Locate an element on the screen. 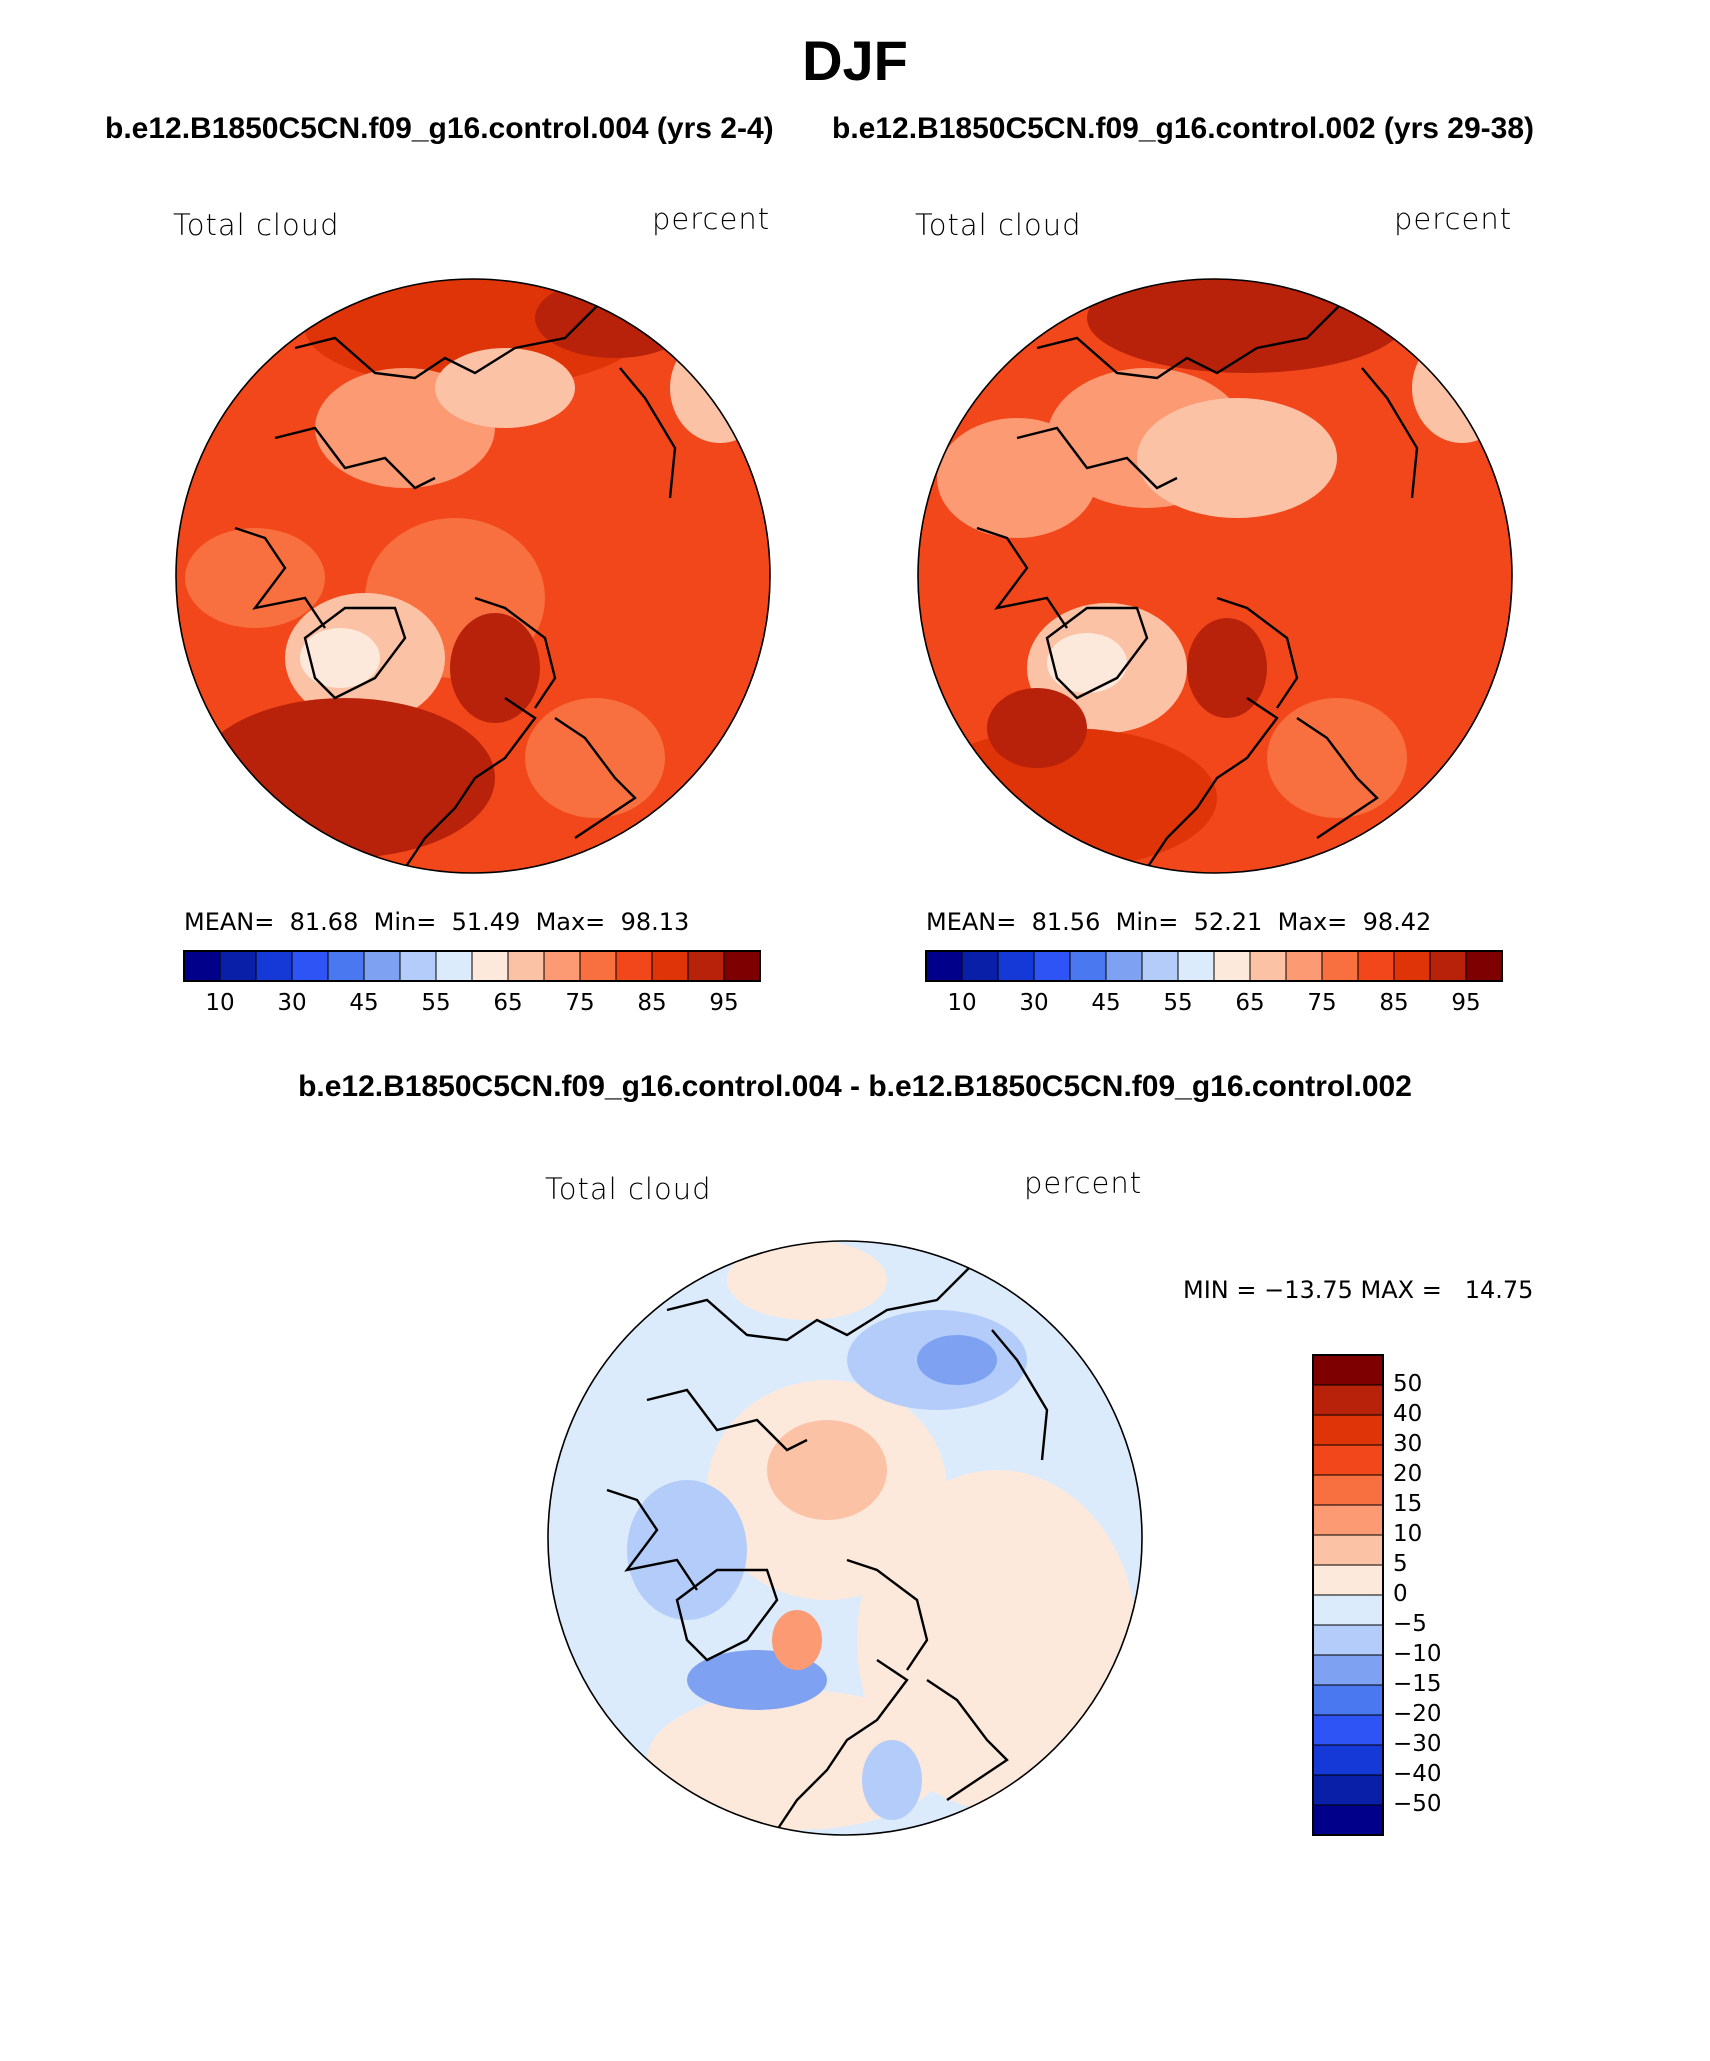 This screenshot has height=2061, width=1710. colorbar-tick-label: 40 is located at coordinates (1408, 1414).